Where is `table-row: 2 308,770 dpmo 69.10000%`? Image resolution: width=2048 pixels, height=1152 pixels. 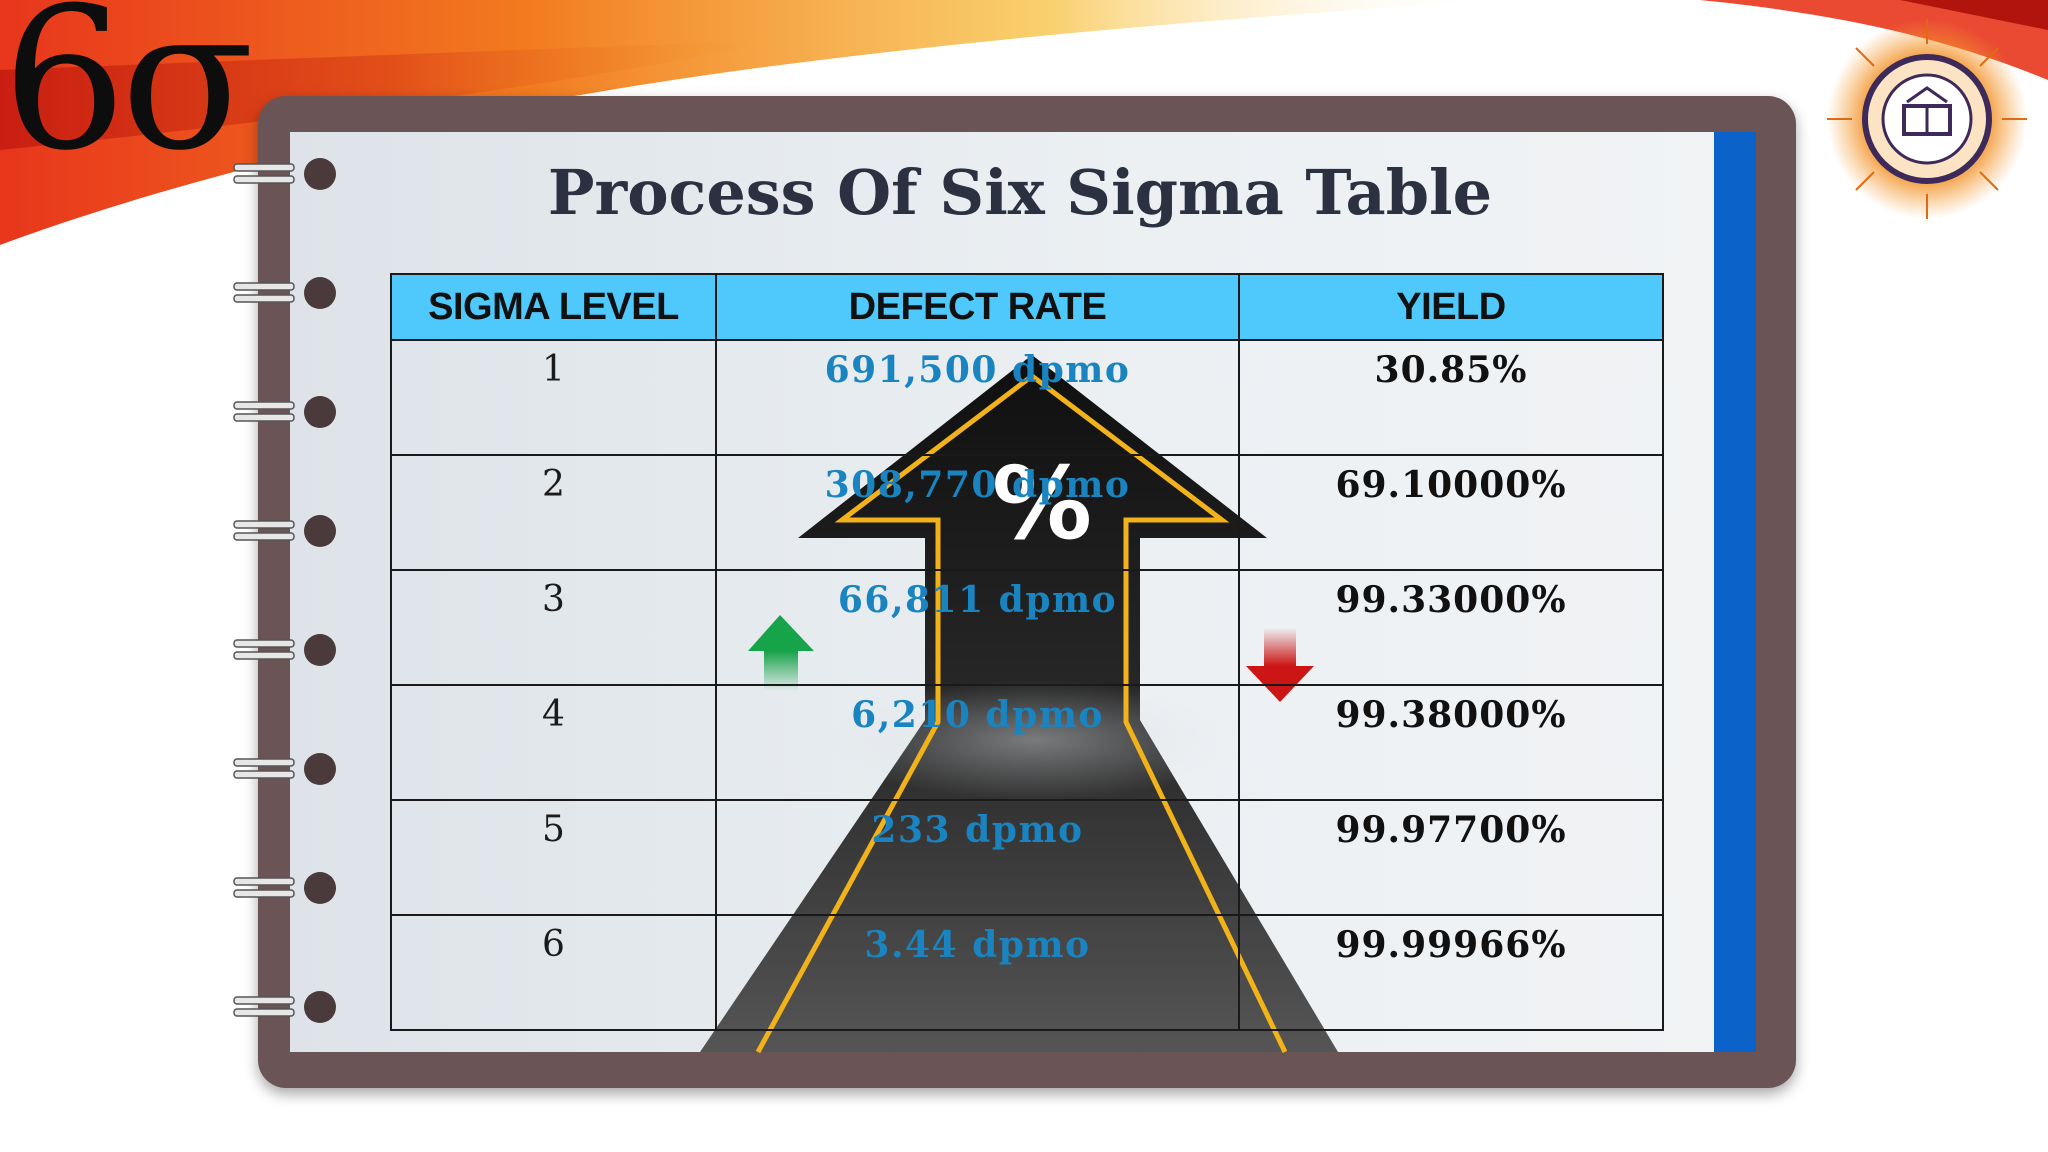
table-row: 2 308,770 dpmo 69.10000% is located at coordinates (1027, 512).